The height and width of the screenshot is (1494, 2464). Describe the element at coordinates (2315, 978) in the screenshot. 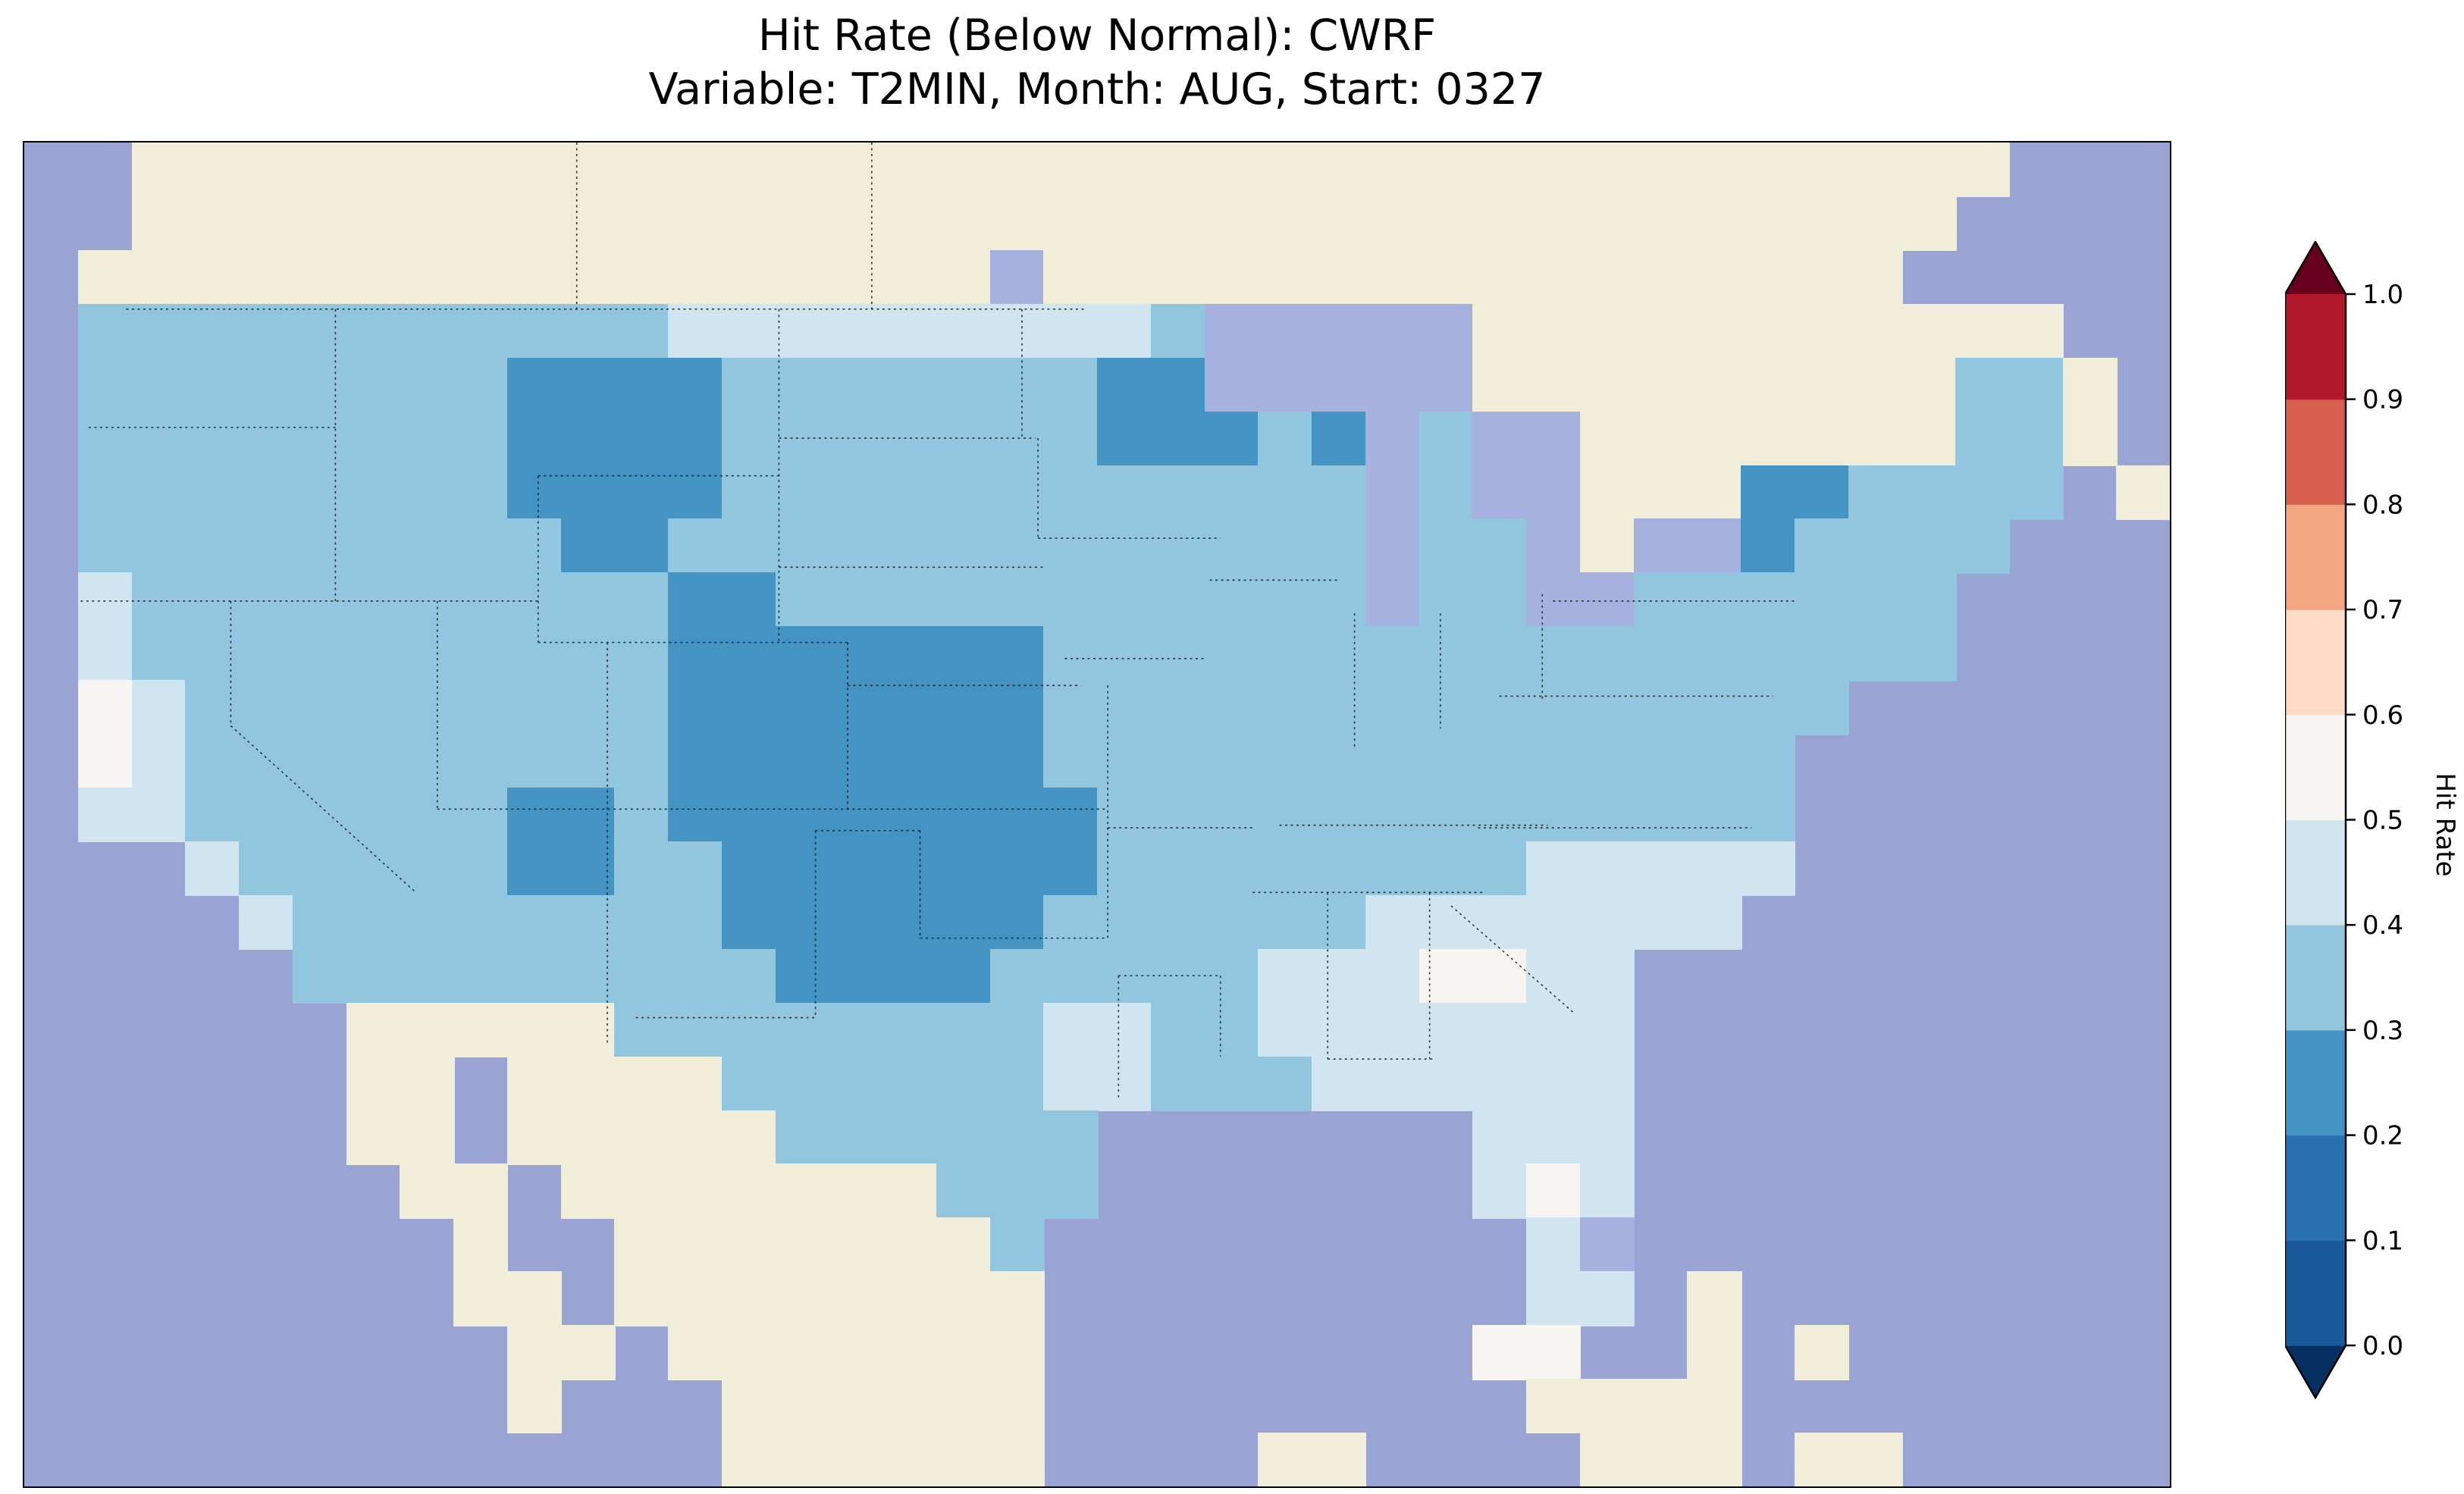

I see `colorbar-segment` at that location.